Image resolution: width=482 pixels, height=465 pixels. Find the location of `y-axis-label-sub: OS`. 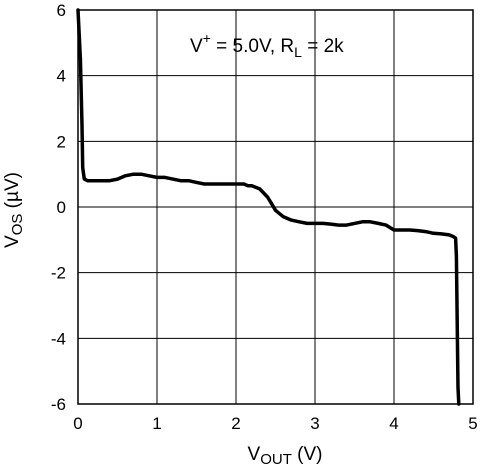

y-axis-label-sub: OS is located at coordinates (17, 225).